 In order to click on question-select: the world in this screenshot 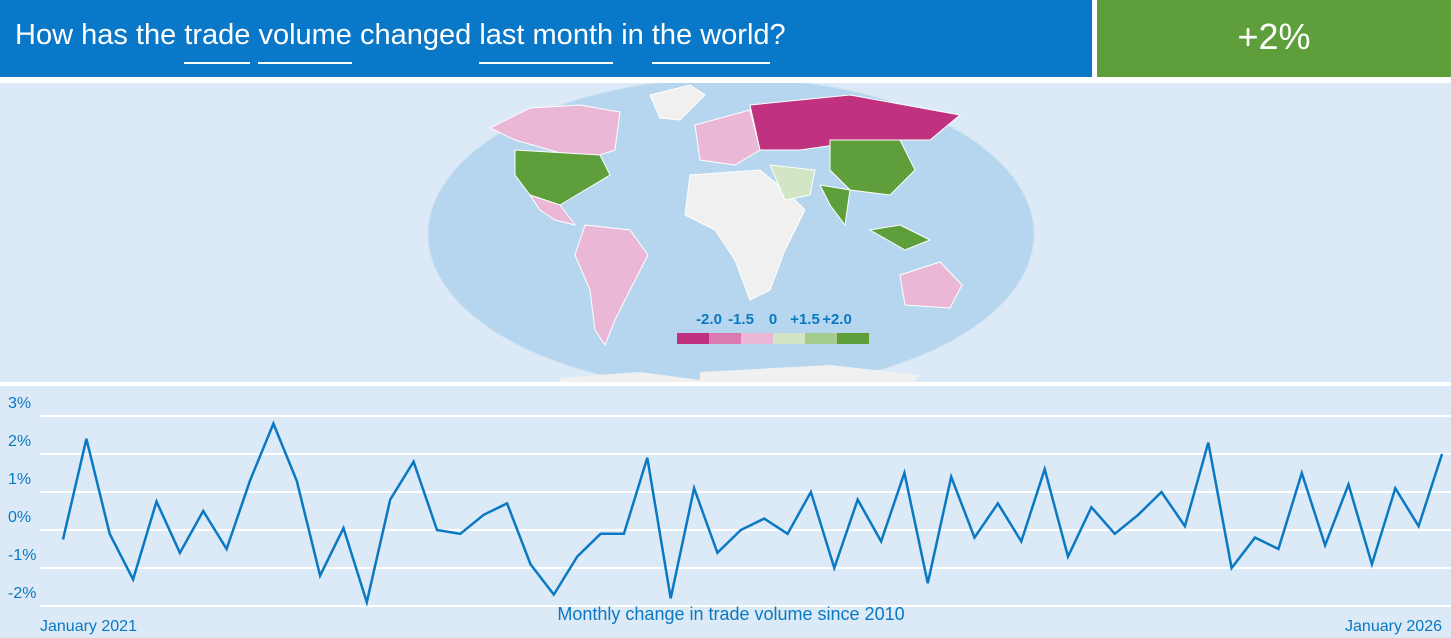, I will do `click(710, 41)`.